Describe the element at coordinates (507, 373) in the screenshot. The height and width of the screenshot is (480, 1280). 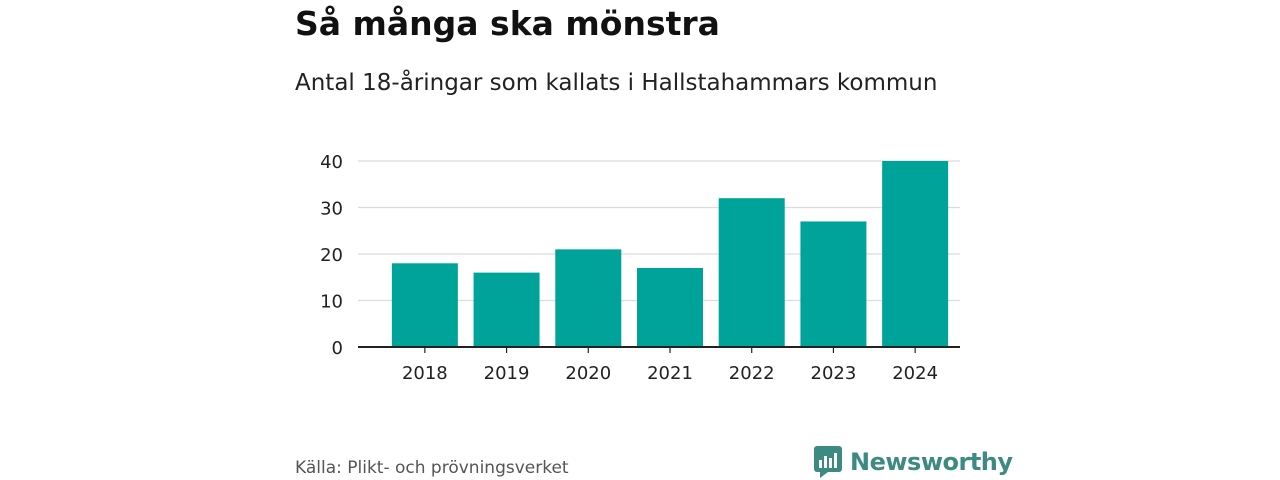
I see `x-tick-label: 2019` at that location.